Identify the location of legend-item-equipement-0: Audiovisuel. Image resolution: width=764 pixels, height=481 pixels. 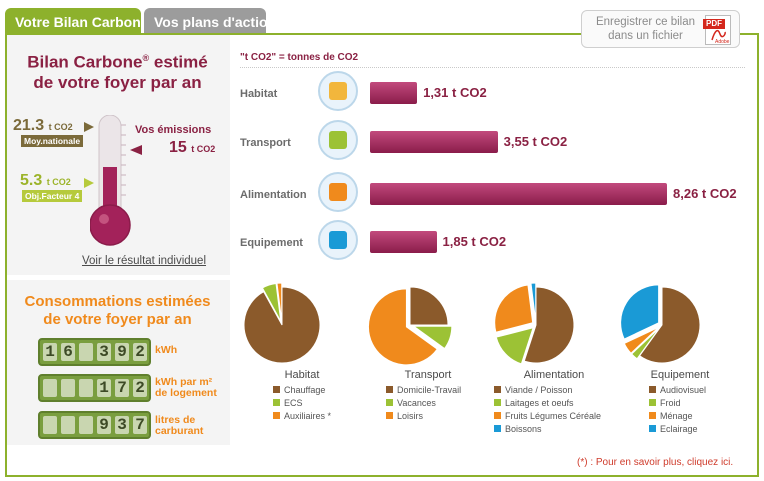
(677, 390).